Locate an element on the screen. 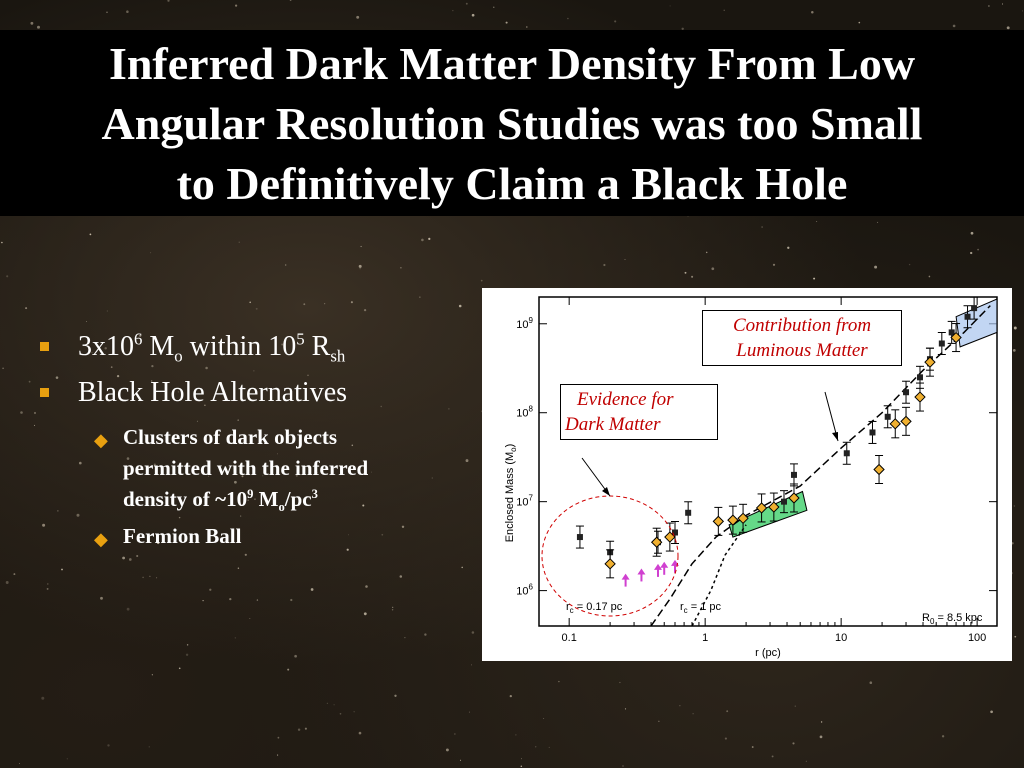 This screenshot has height=768, width=1024. y-tick-label-0: 10⁶ is located at coordinates (524, 590).